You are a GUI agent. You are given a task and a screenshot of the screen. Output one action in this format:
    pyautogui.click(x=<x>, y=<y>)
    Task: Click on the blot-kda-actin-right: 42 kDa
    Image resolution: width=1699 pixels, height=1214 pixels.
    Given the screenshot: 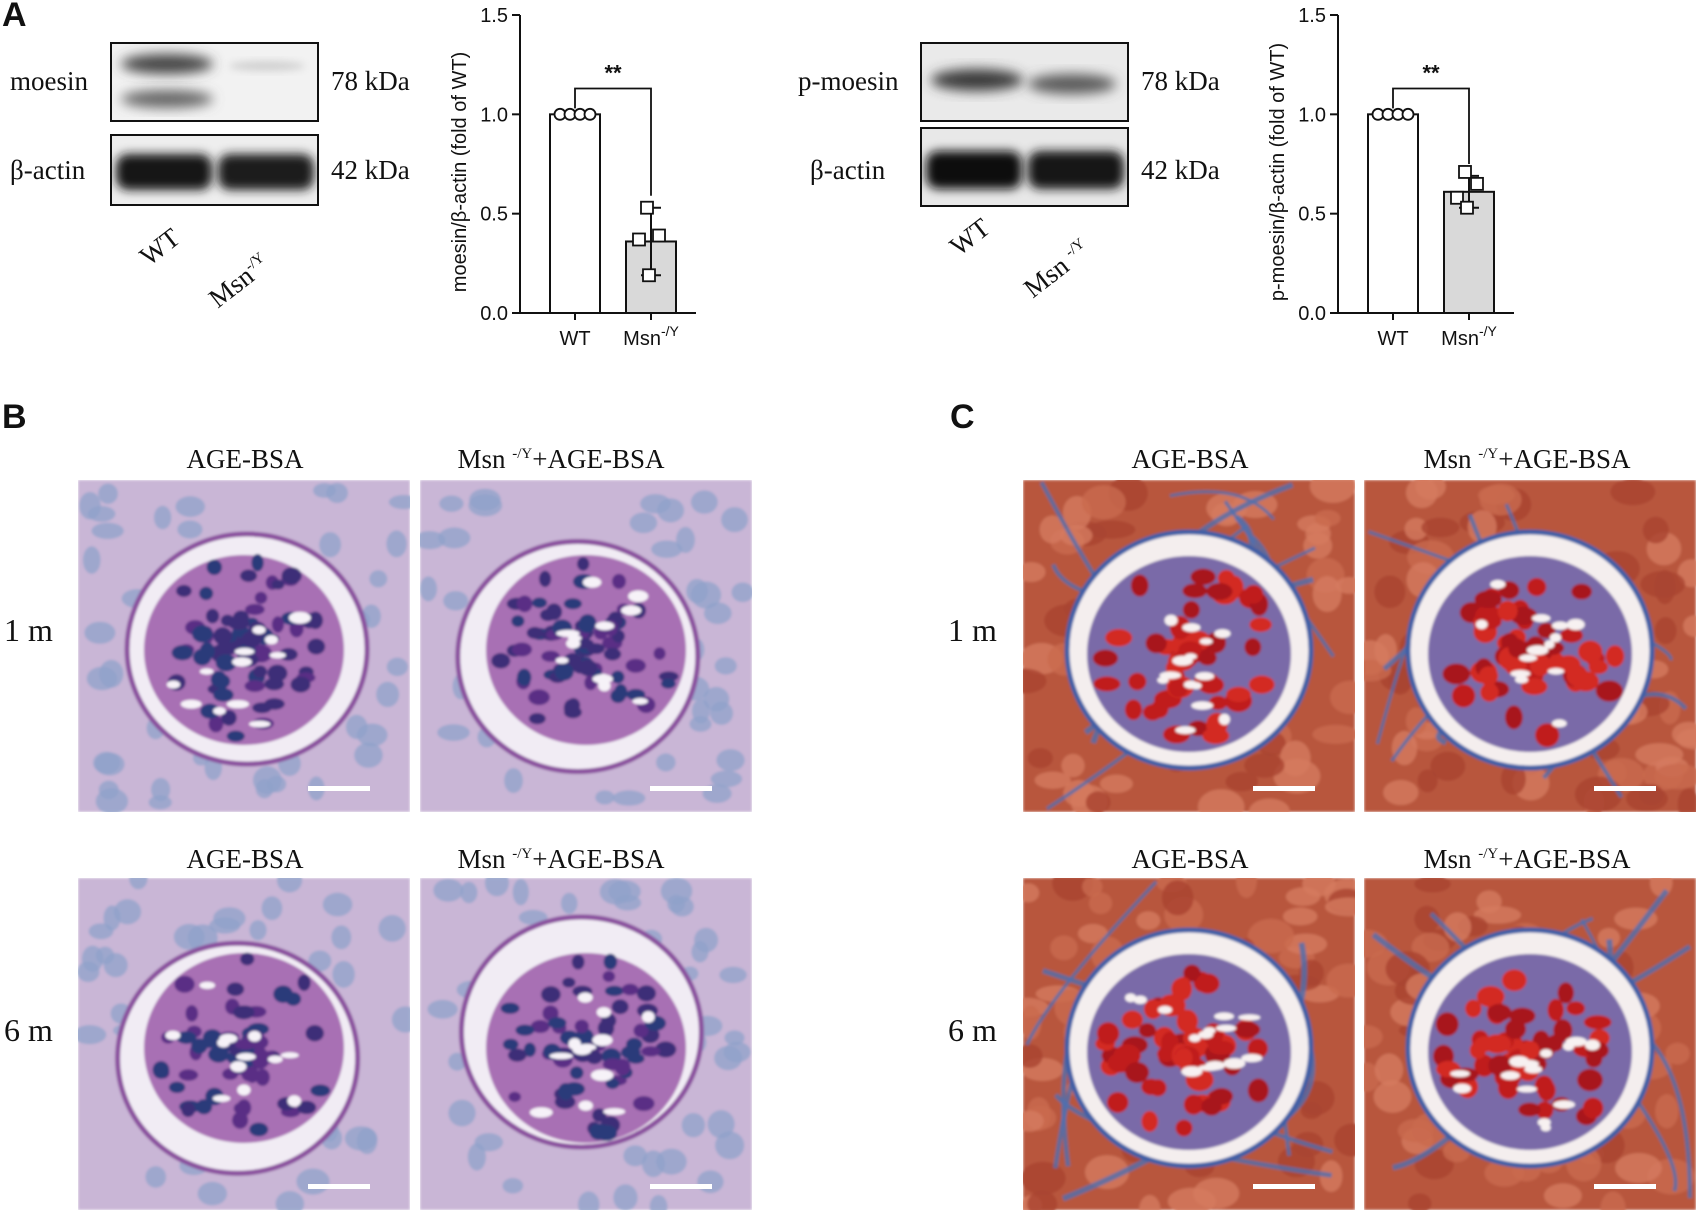 What is the action you would take?
    pyautogui.click(x=1180, y=170)
    